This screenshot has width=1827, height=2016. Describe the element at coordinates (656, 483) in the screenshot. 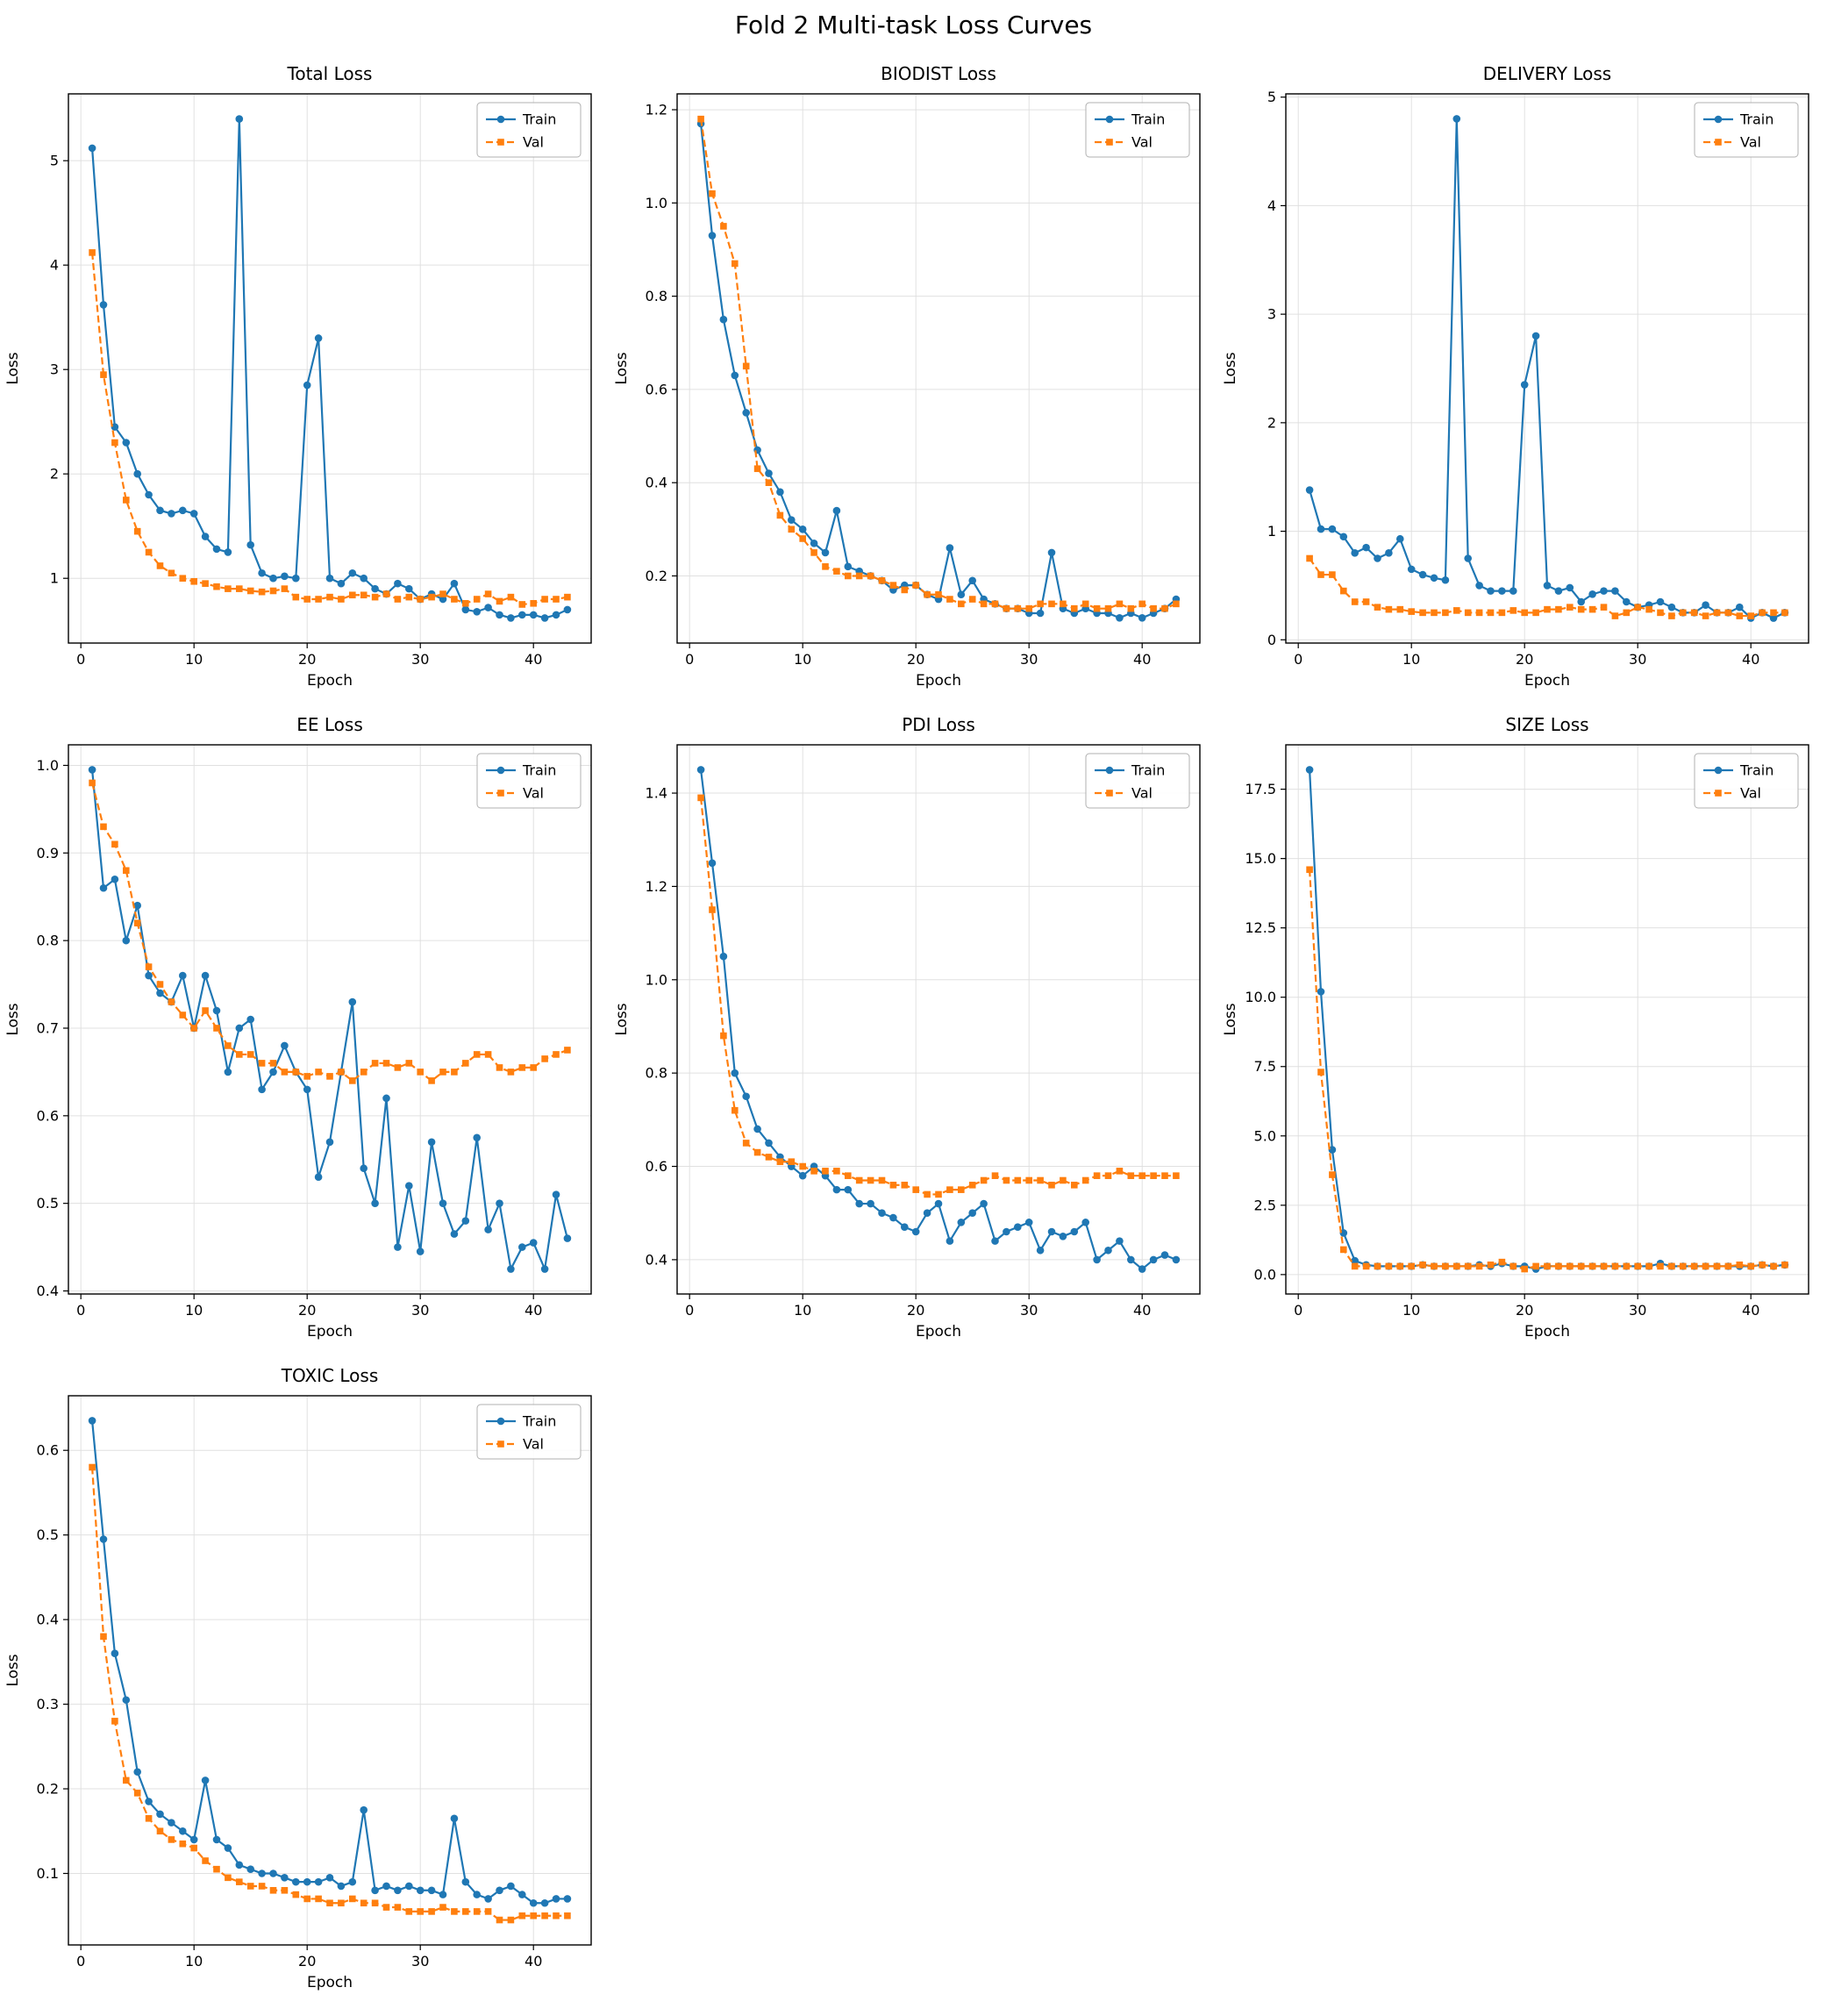

I see `ytick-label: 0.4` at that location.